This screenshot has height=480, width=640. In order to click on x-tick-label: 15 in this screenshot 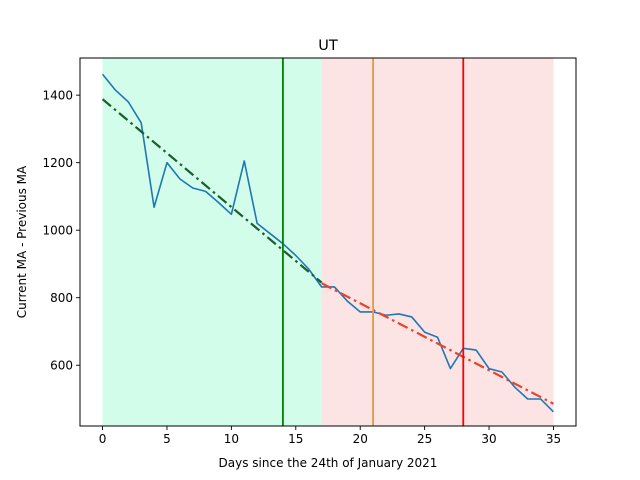, I will do `click(295, 439)`.